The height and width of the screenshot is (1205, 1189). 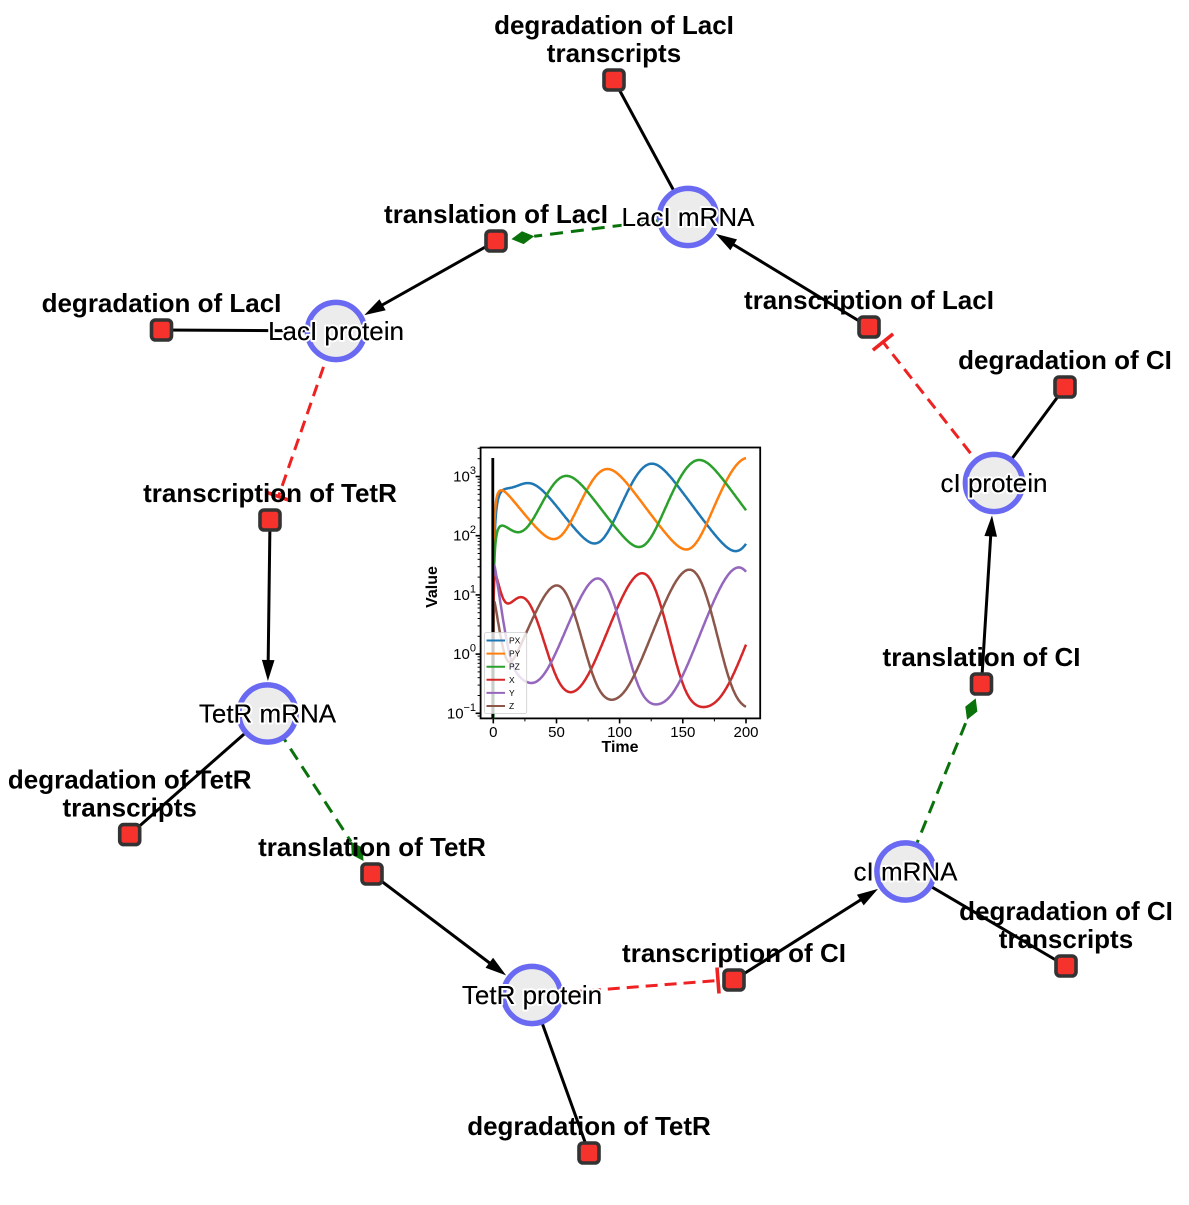 I want to click on svg-text: X, so click(x=512, y=680).